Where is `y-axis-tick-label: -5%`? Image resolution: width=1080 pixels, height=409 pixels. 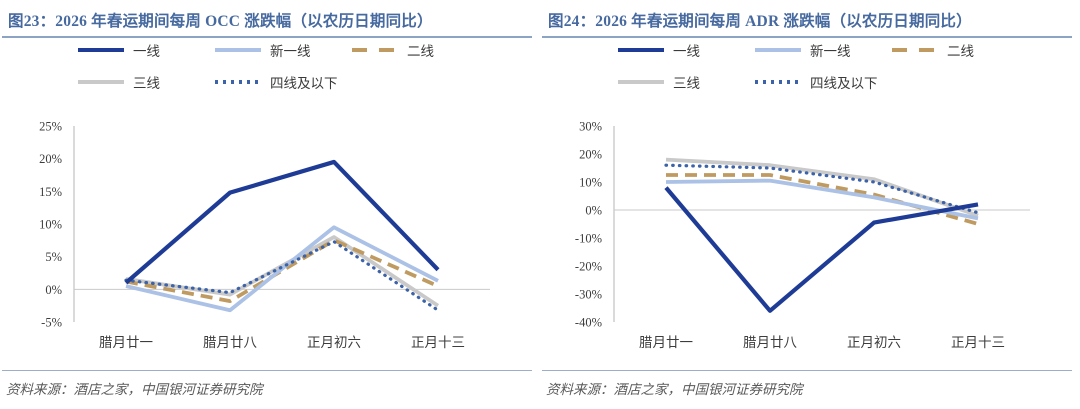
y-axis-tick-label: -5% is located at coordinates (51, 323).